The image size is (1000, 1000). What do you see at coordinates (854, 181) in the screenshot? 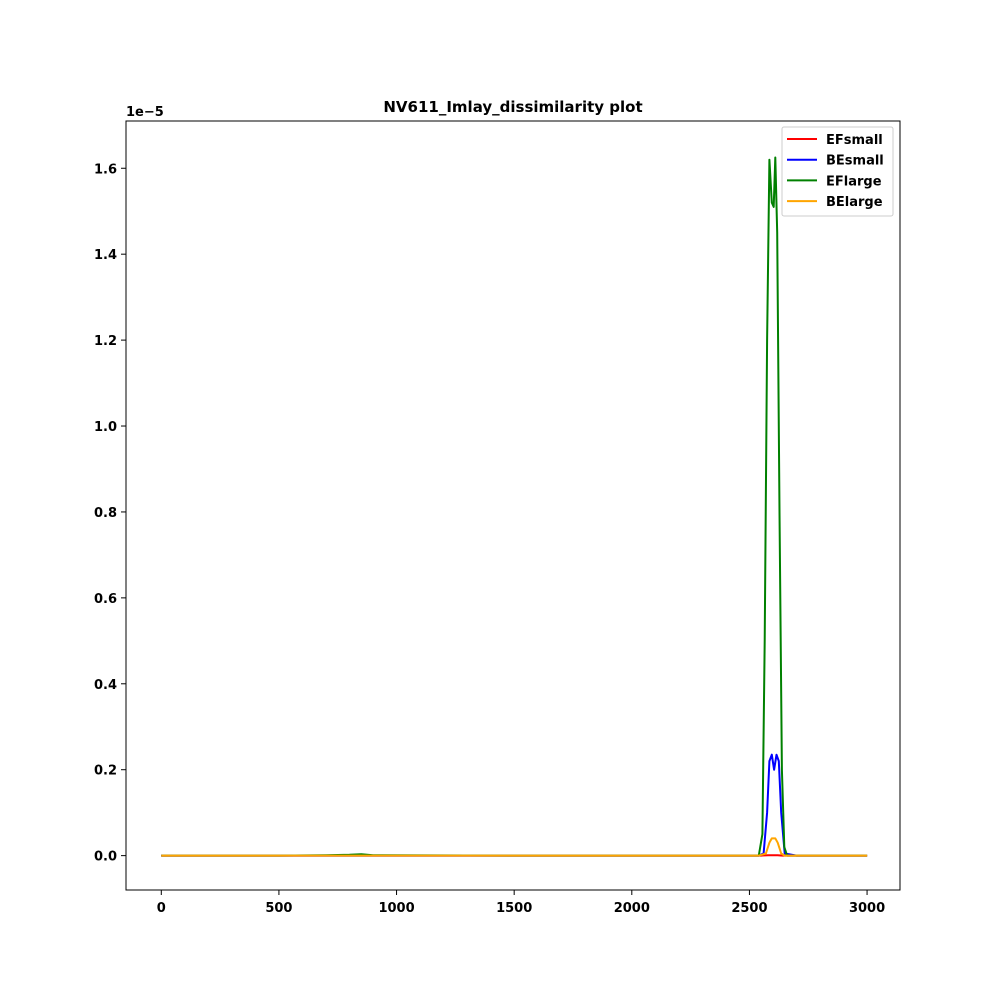
I see `legend-label: EFlarge` at bounding box center [854, 181].